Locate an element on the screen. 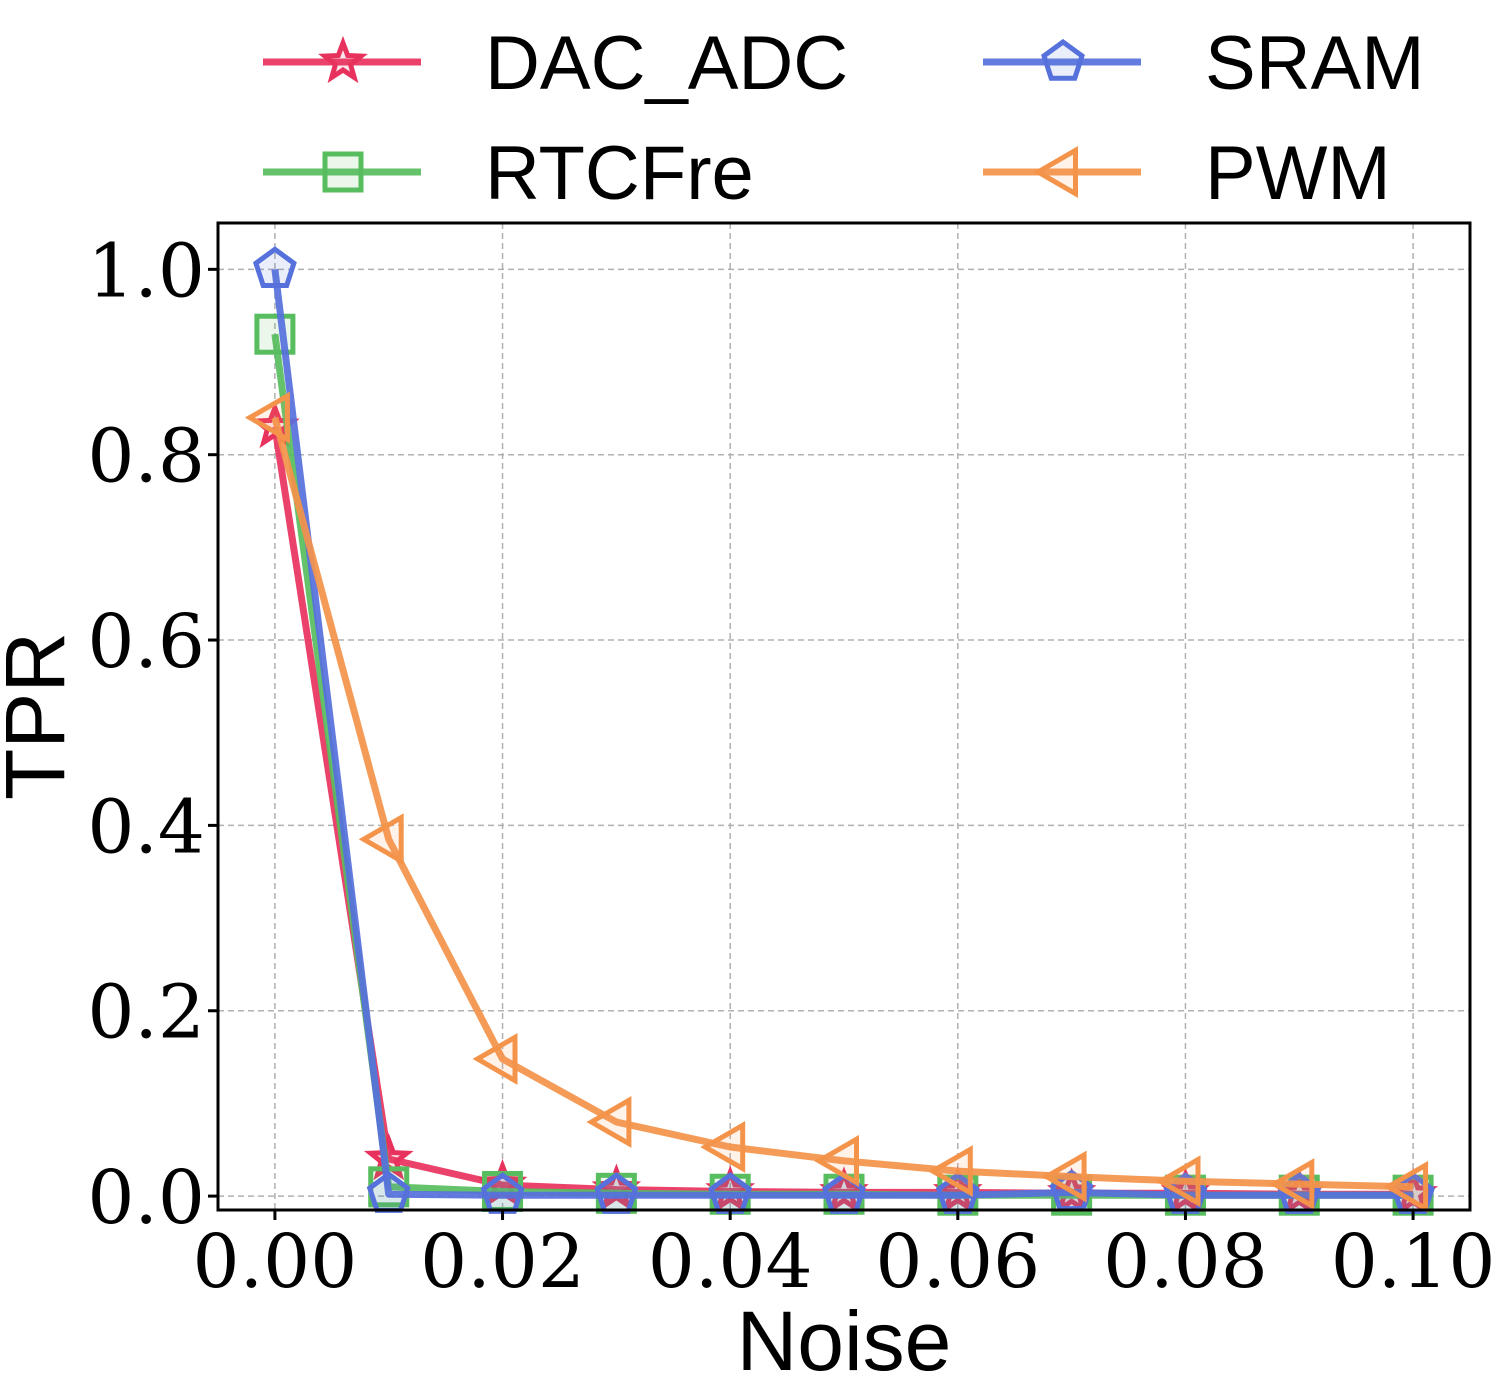 Image resolution: width=1497 pixels, height=1395 pixels. legend-entry-sram: SRAM is located at coordinates (1204, 63).